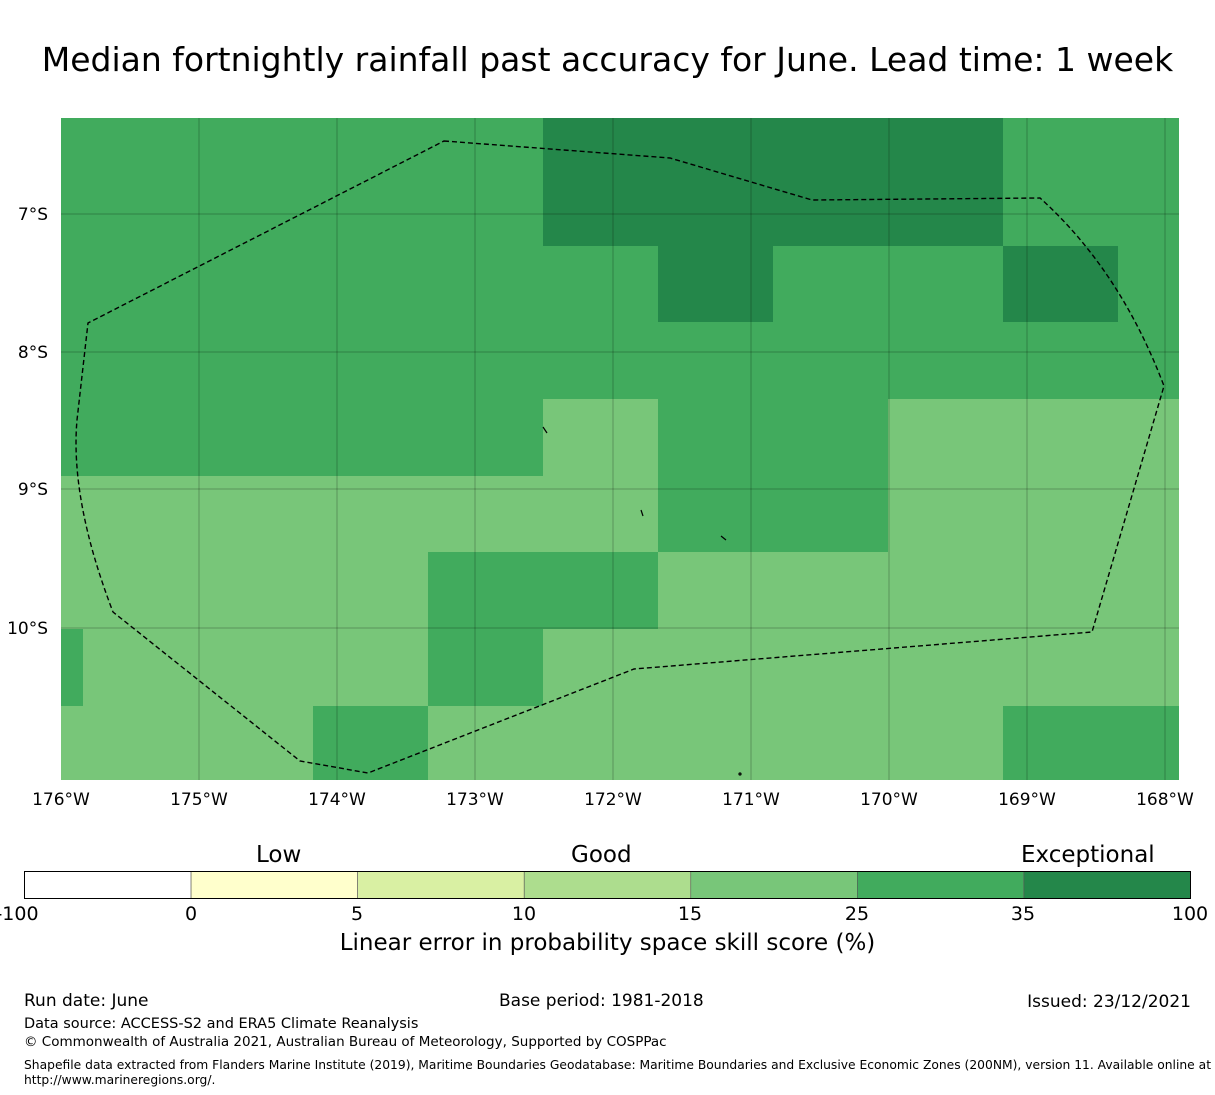 The width and height of the screenshot is (1215, 1095). Describe the element at coordinates (1027, 800) in the screenshot. I see `lon-label: 169°W` at that location.